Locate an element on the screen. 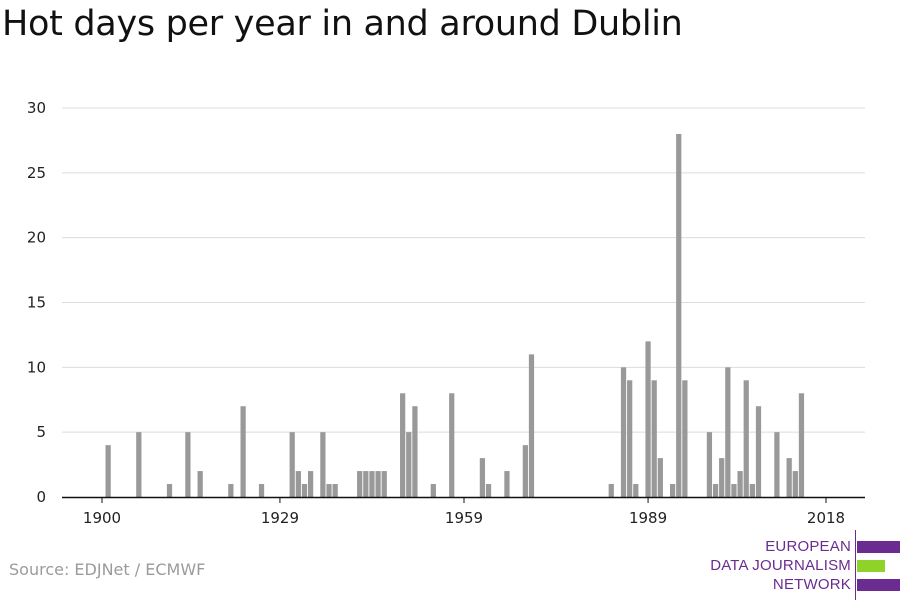 The height and width of the screenshot is (600, 900). x-tick-label: 1929 is located at coordinates (280, 518).